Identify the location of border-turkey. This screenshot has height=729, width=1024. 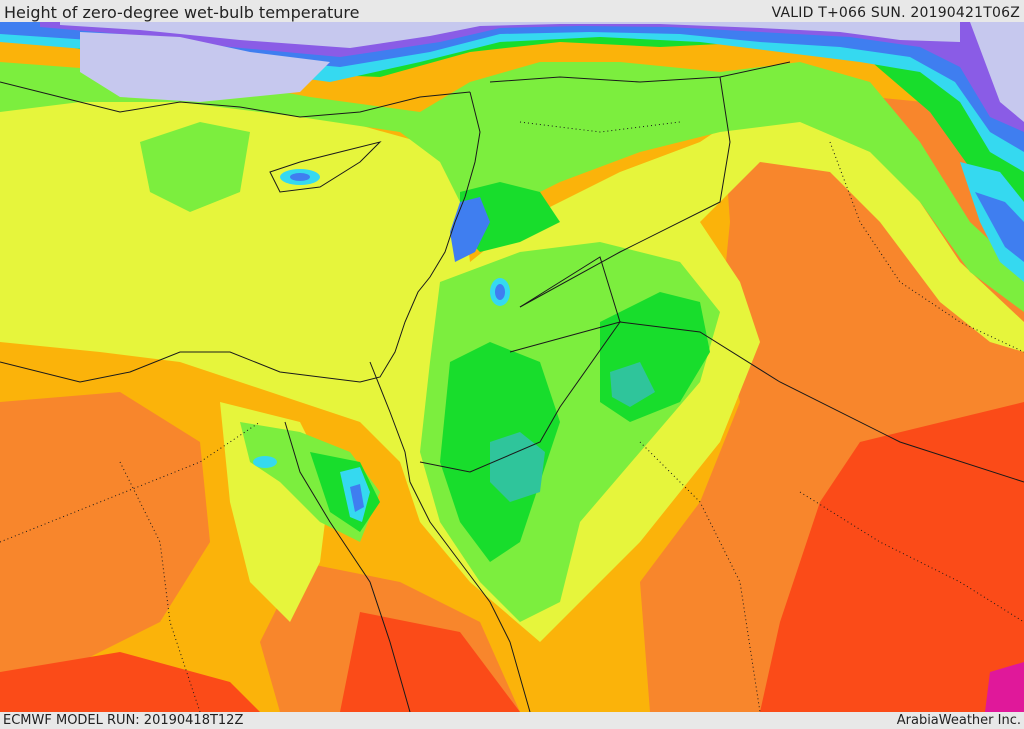
(640, 72).